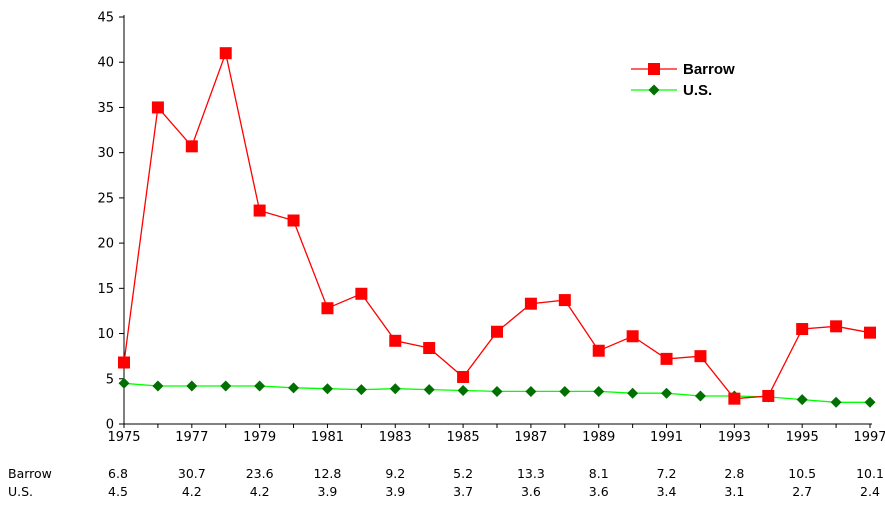 The height and width of the screenshot is (508, 885). Describe the element at coordinates (530, 437) in the screenshot. I see `x-tick-label: 1987` at that location.